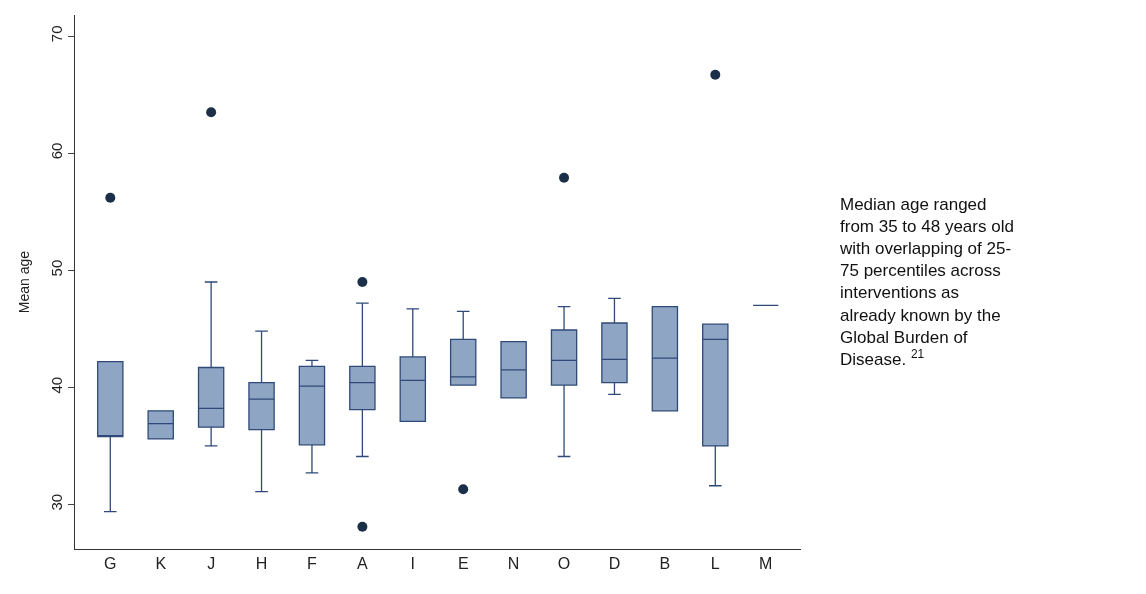  What do you see at coordinates (161, 564) in the screenshot?
I see `x-tick-label: K` at bounding box center [161, 564].